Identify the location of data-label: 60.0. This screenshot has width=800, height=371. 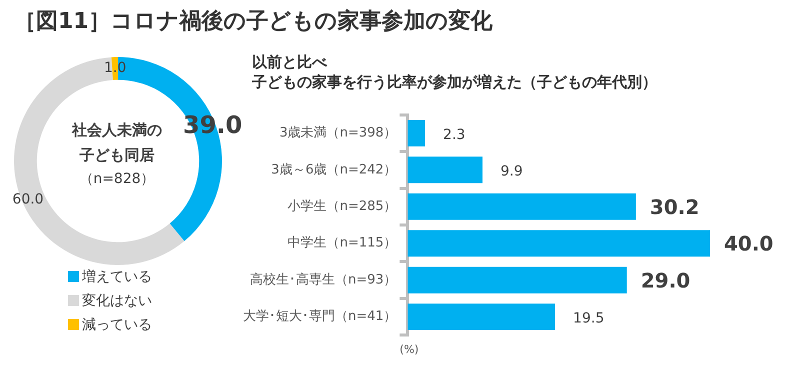
(28, 200).